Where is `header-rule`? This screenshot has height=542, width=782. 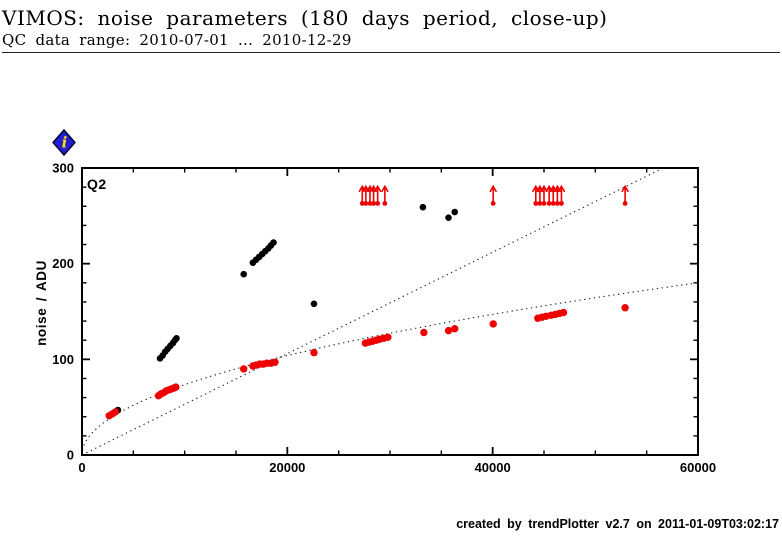
header-rule is located at coordinates (391, 52).